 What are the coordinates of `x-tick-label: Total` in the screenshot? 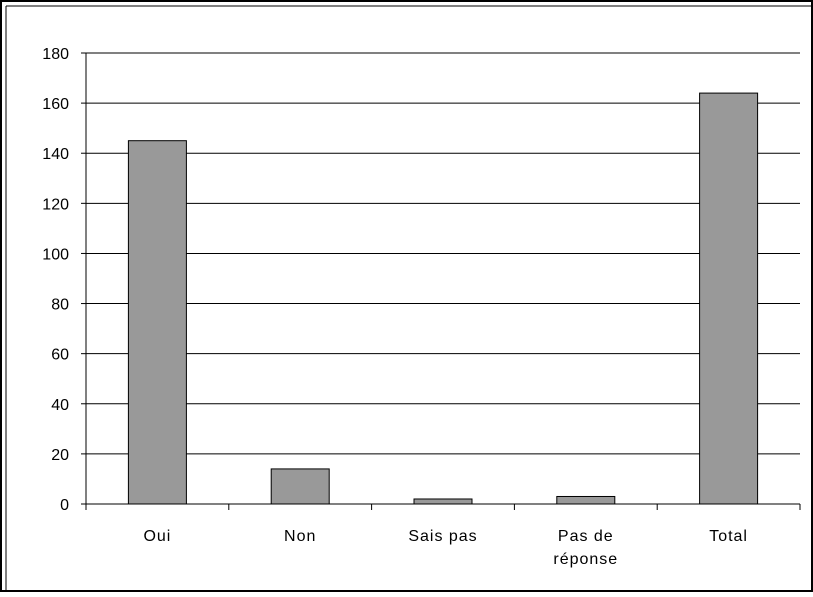 It's located at (728, 536).